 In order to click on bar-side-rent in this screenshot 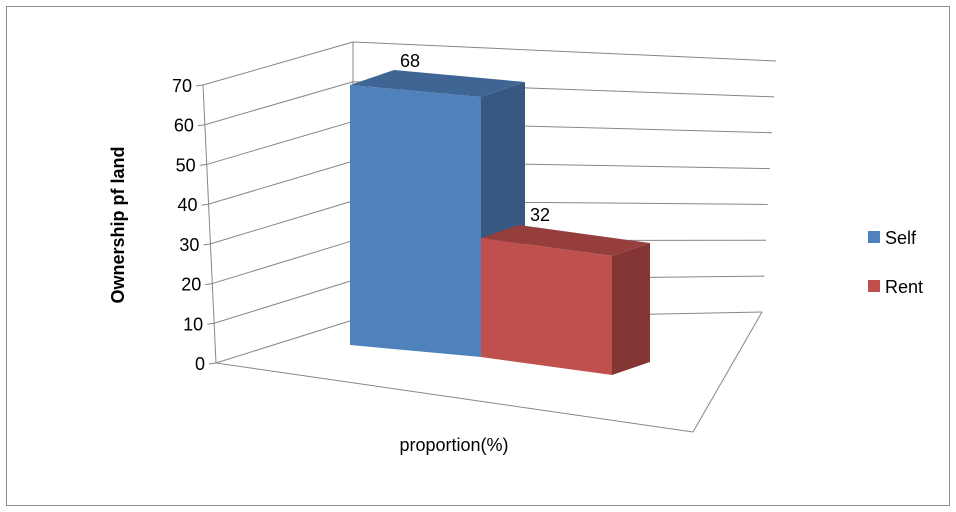, I will do `click(631, 309)`.